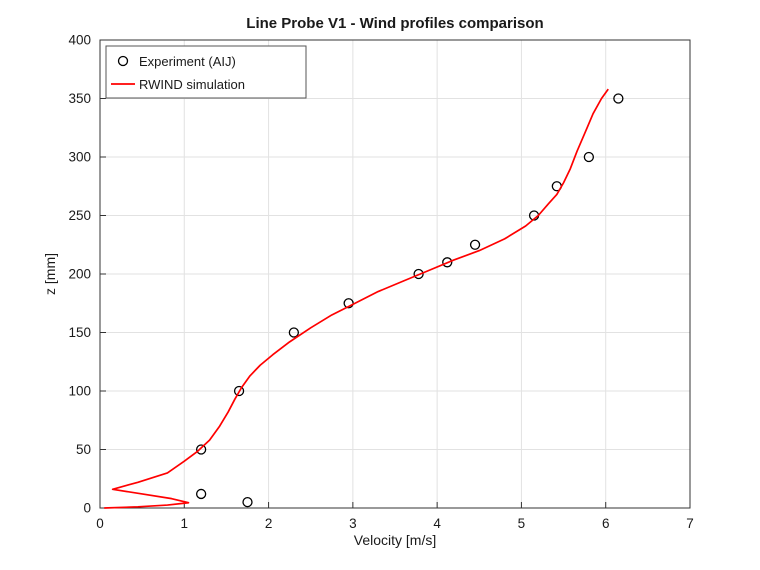 Image resolution: width=760 pixels, height=570 pixels. I want to click on y-tick-label: 100, so click(79, 391).